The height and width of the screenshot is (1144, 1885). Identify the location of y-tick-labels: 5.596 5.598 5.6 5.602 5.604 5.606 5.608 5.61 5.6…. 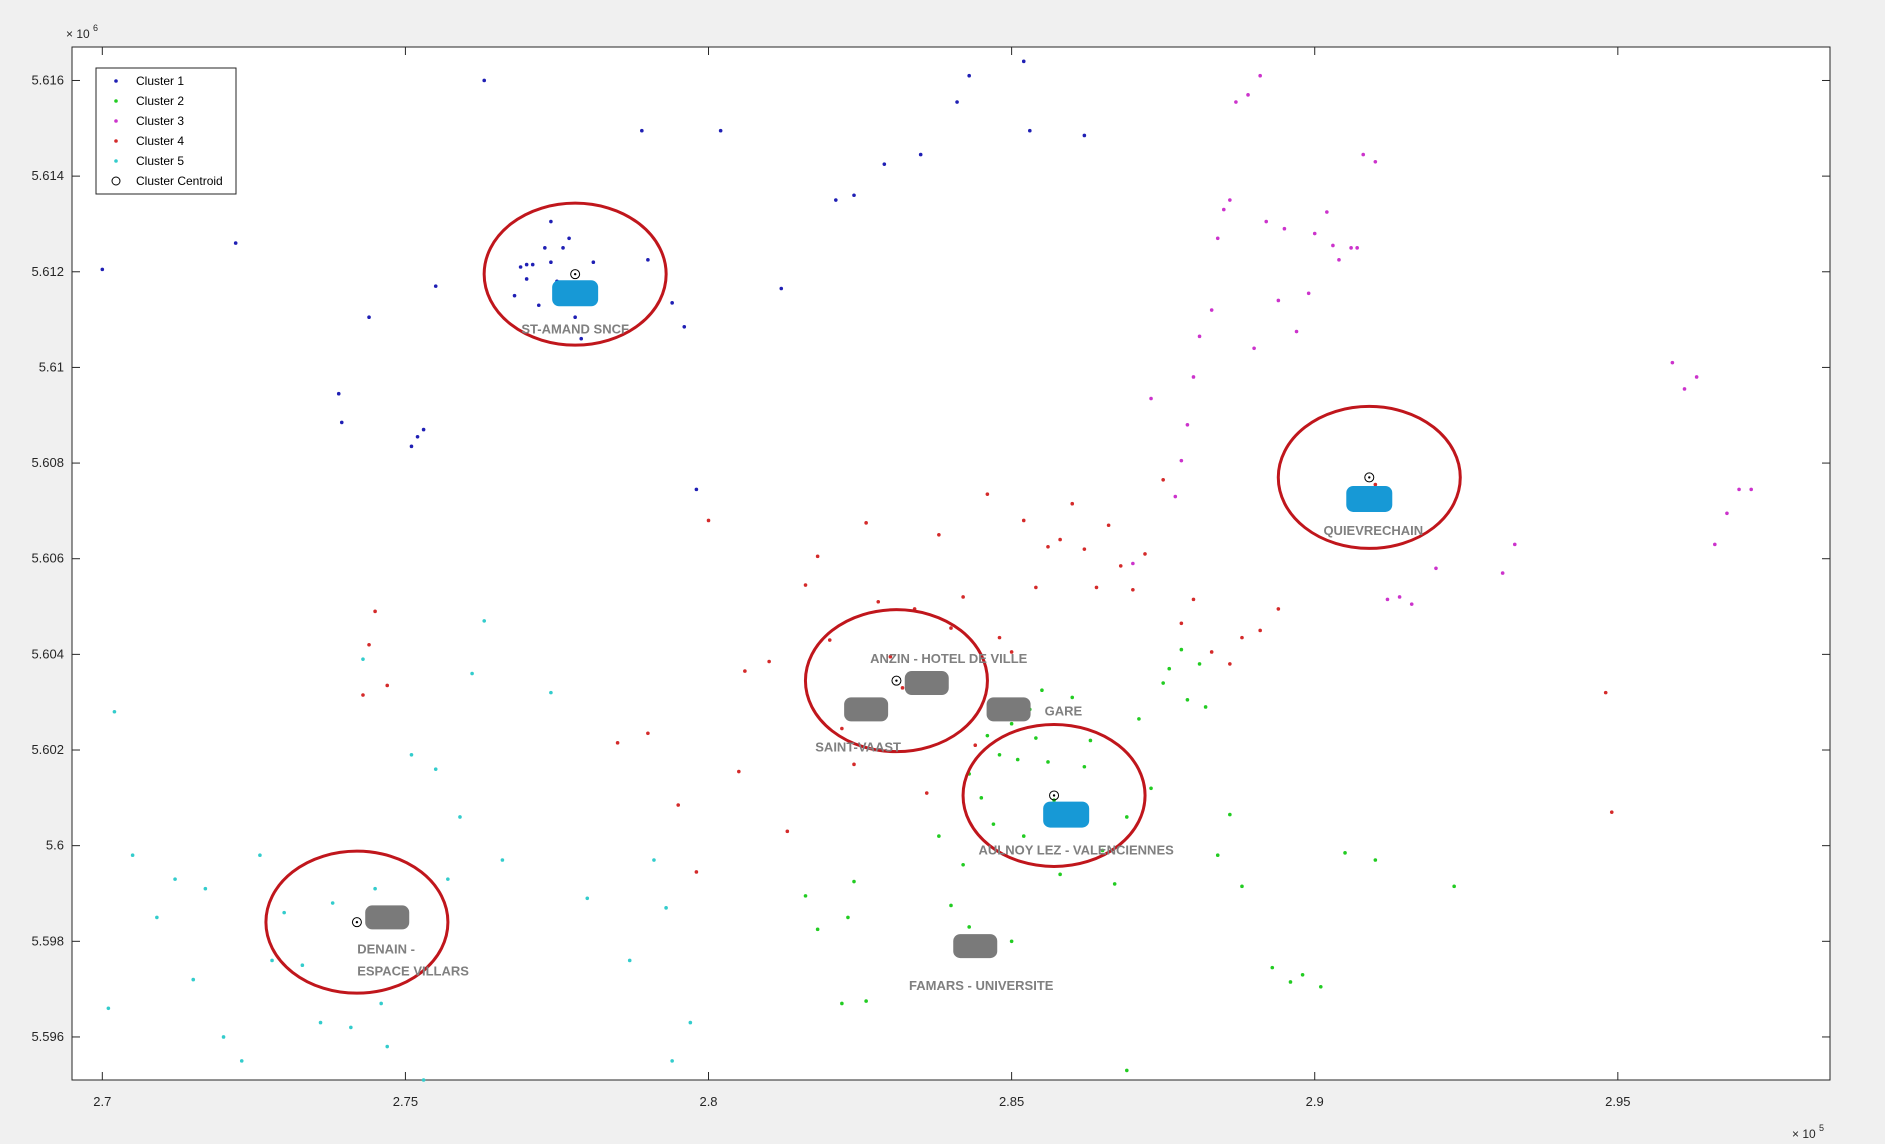
(47, 557).